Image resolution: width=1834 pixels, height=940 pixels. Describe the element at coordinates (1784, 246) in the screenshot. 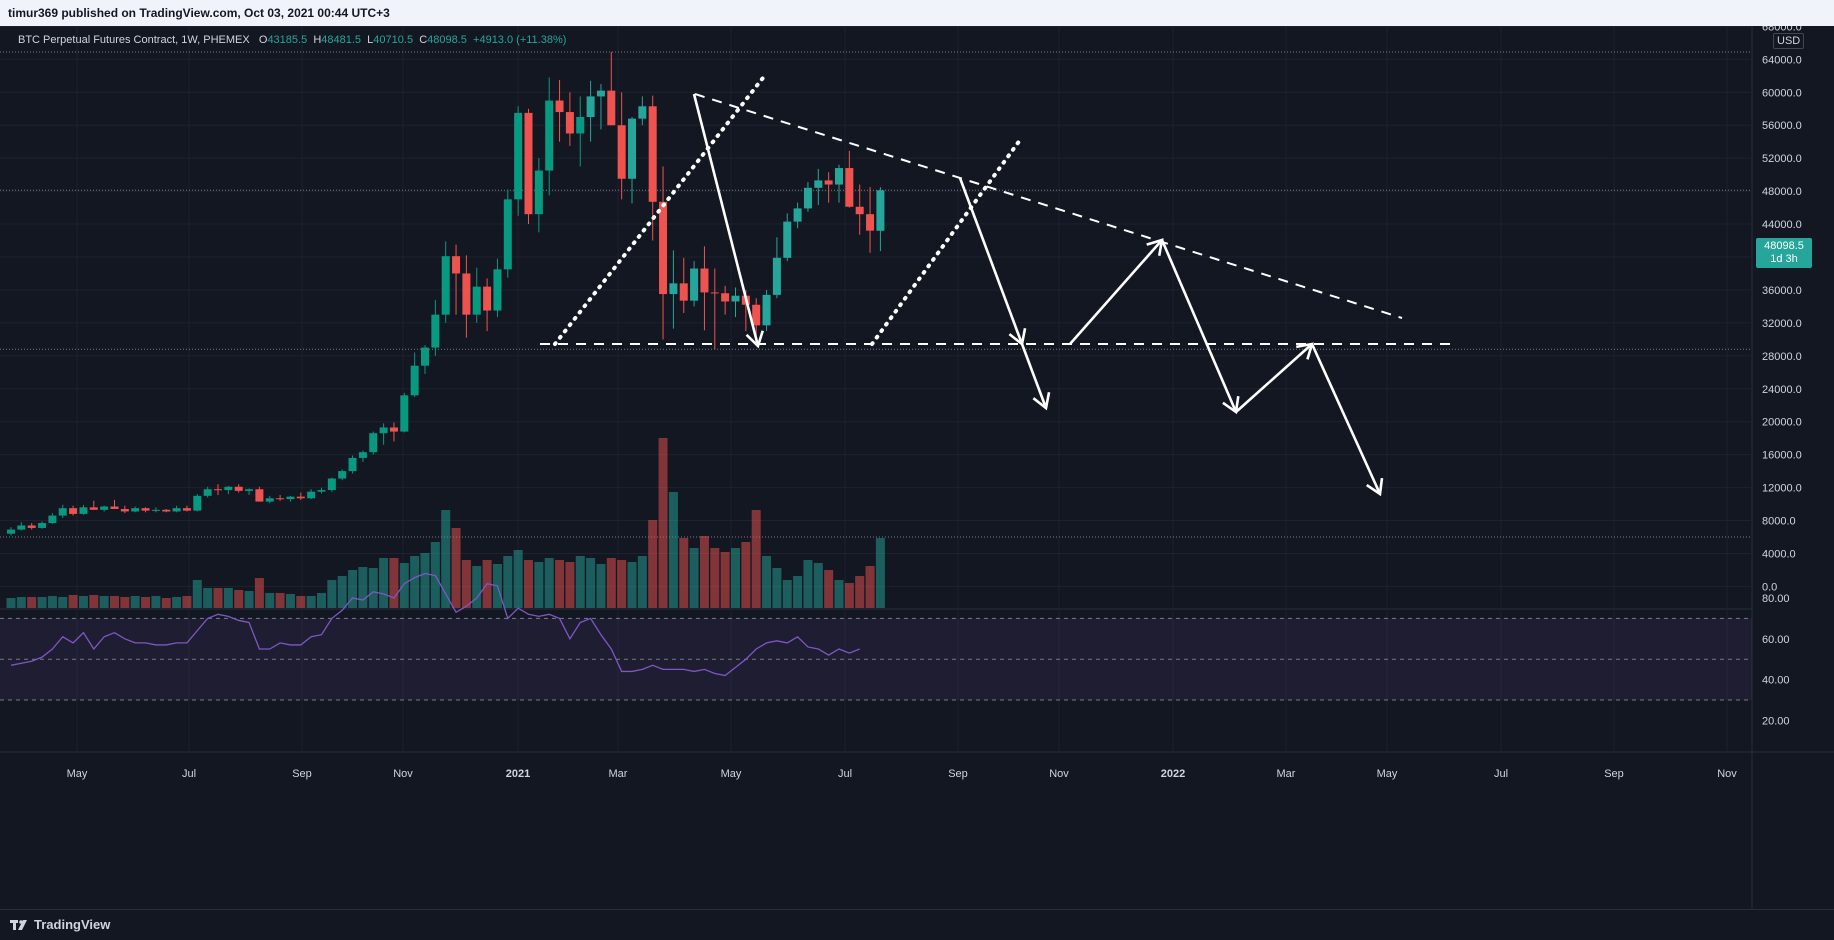

I see `last-price-value: 48098.5` at that location.